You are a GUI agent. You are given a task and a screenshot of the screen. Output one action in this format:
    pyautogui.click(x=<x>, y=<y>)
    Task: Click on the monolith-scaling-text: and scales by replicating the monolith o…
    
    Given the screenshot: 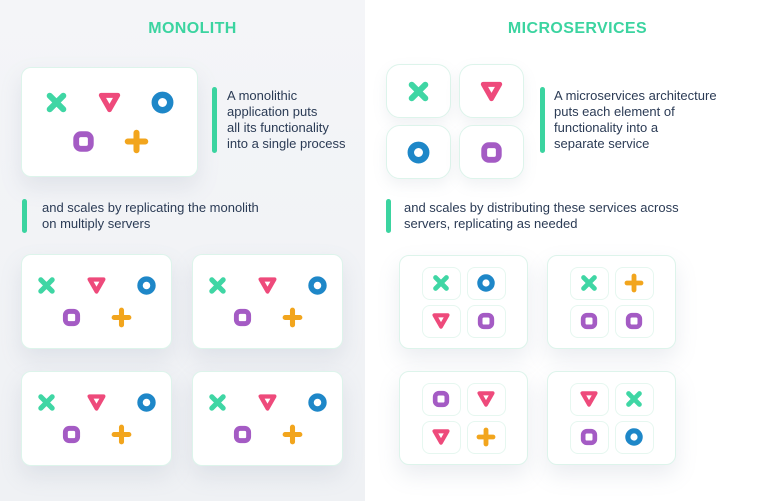 What is the action you would take?
    pyautogui.click(x=150, y=215)
    